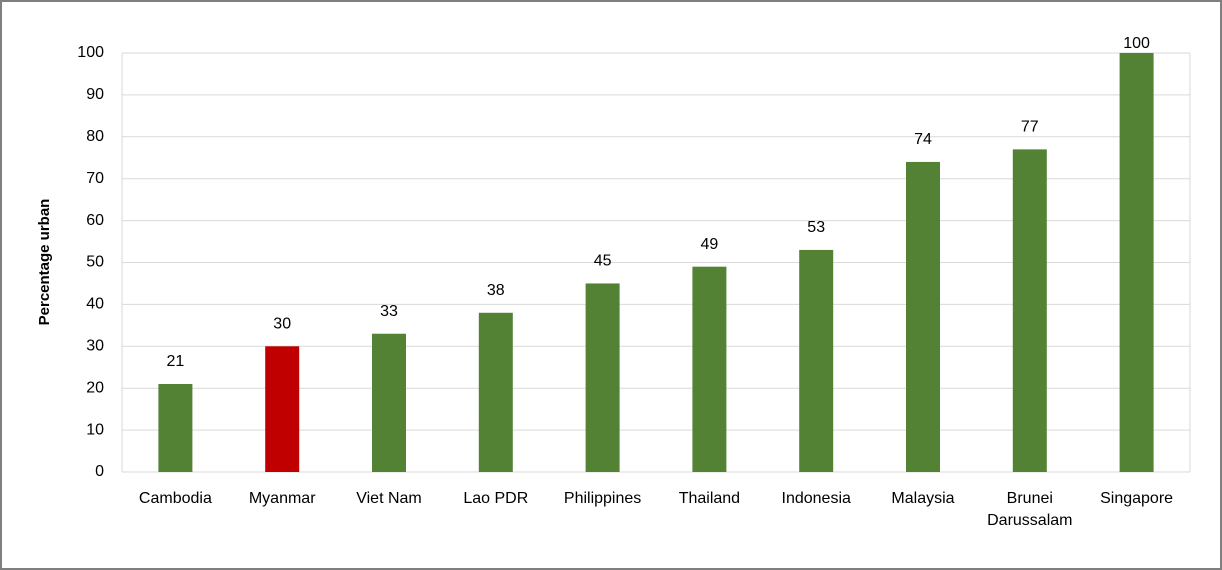 The height and width of the screenshot is (570, 1222). What do you see at coordinates (95, 220) in the screenshot?
I see `y-tick-label: 60` at bounding box center [95, 220].